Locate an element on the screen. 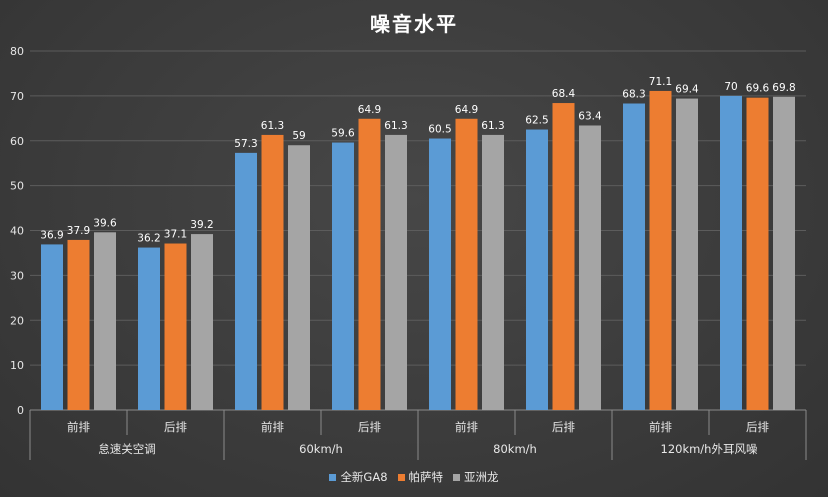 The image size is (828, 497). legend-item: 全新GA8 is located at coordinates (358, 477).